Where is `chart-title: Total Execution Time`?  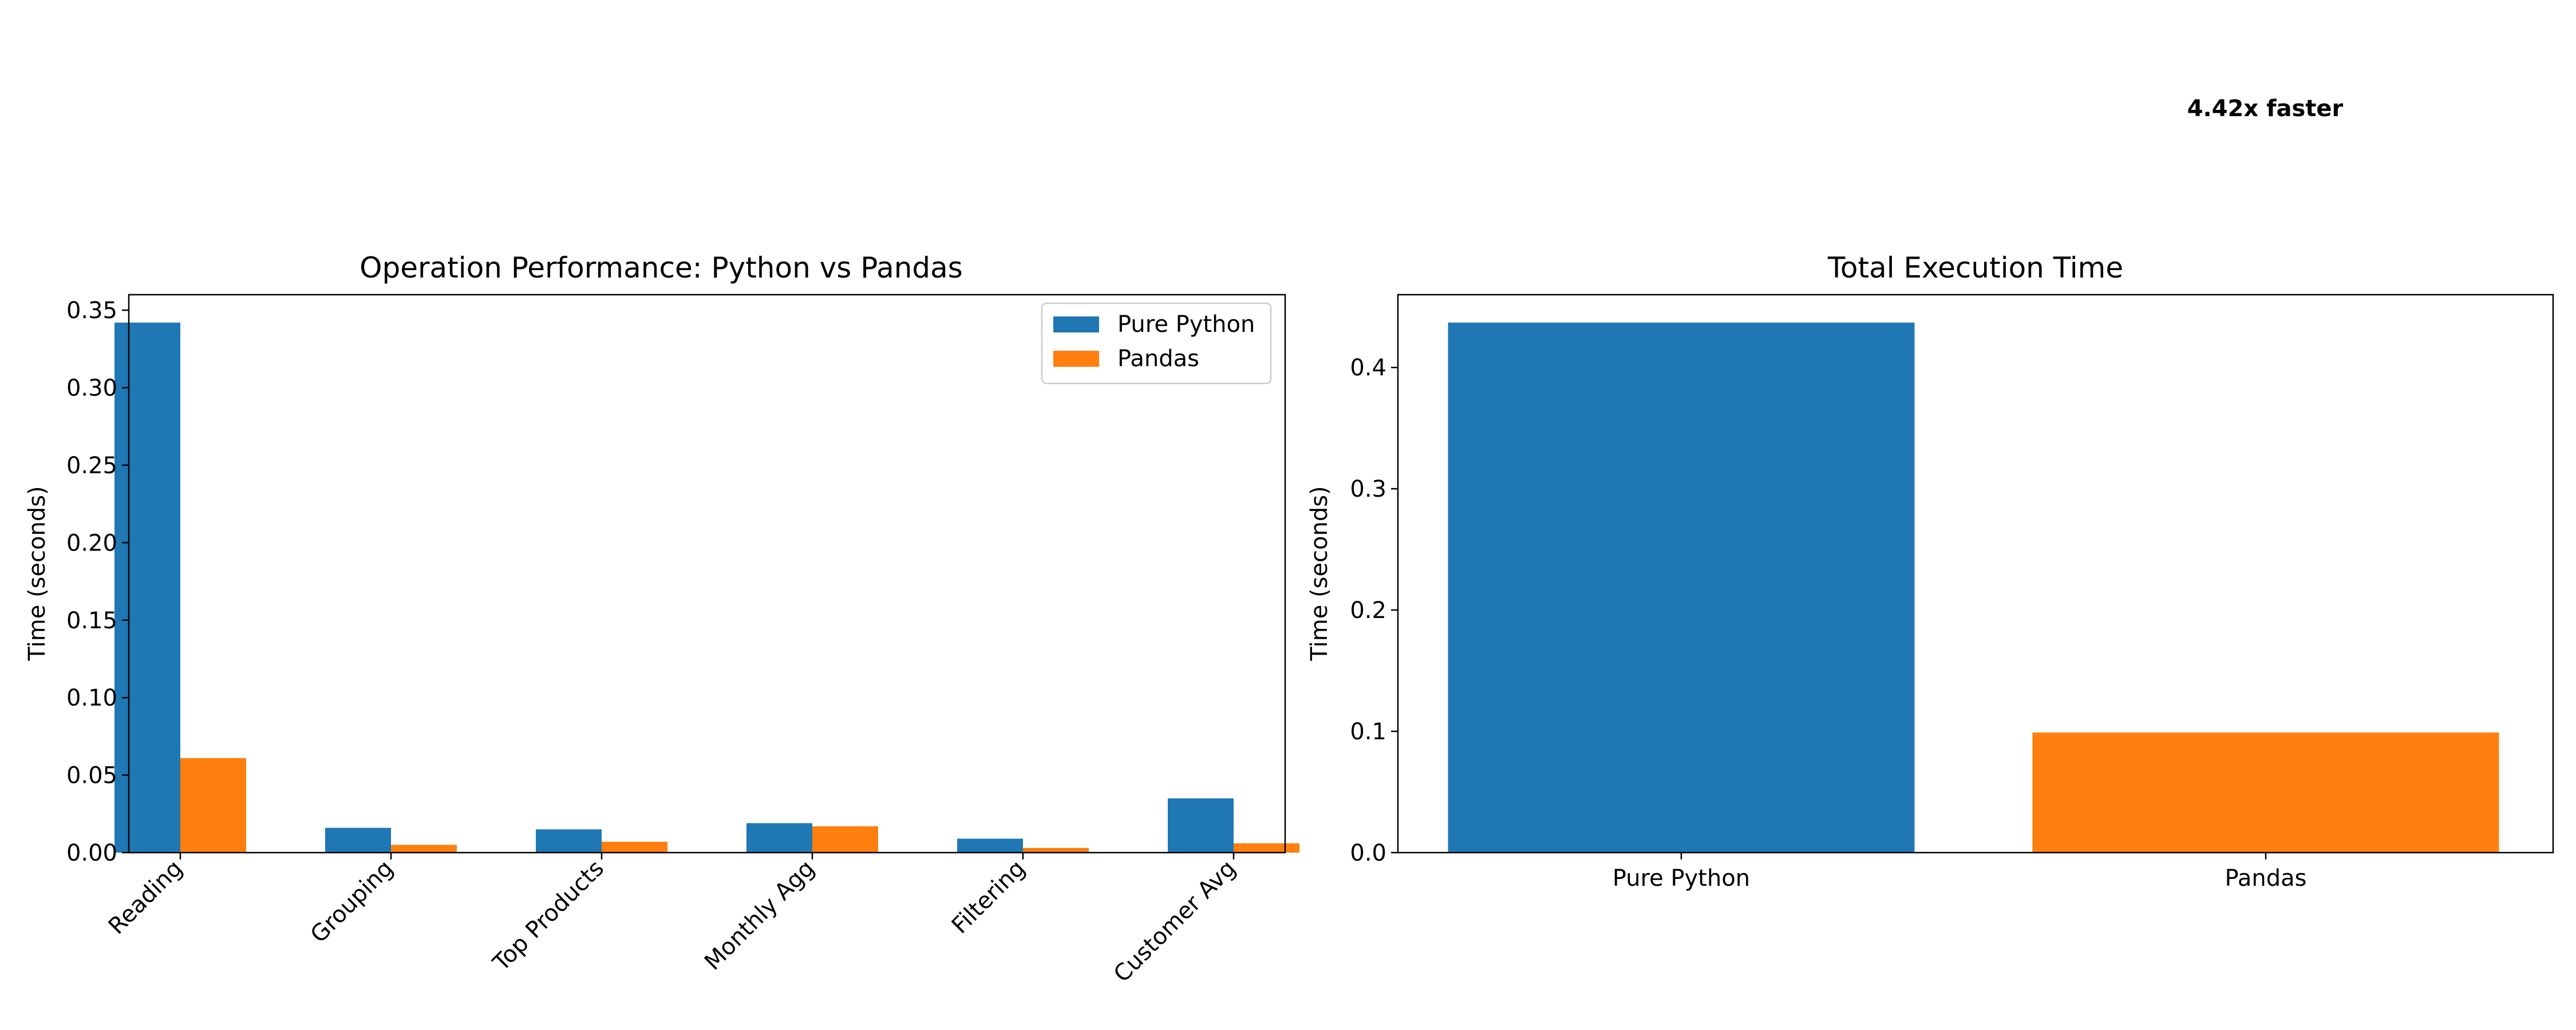
chart-title: Total Execution Time is located at coordinates (1975, 267).